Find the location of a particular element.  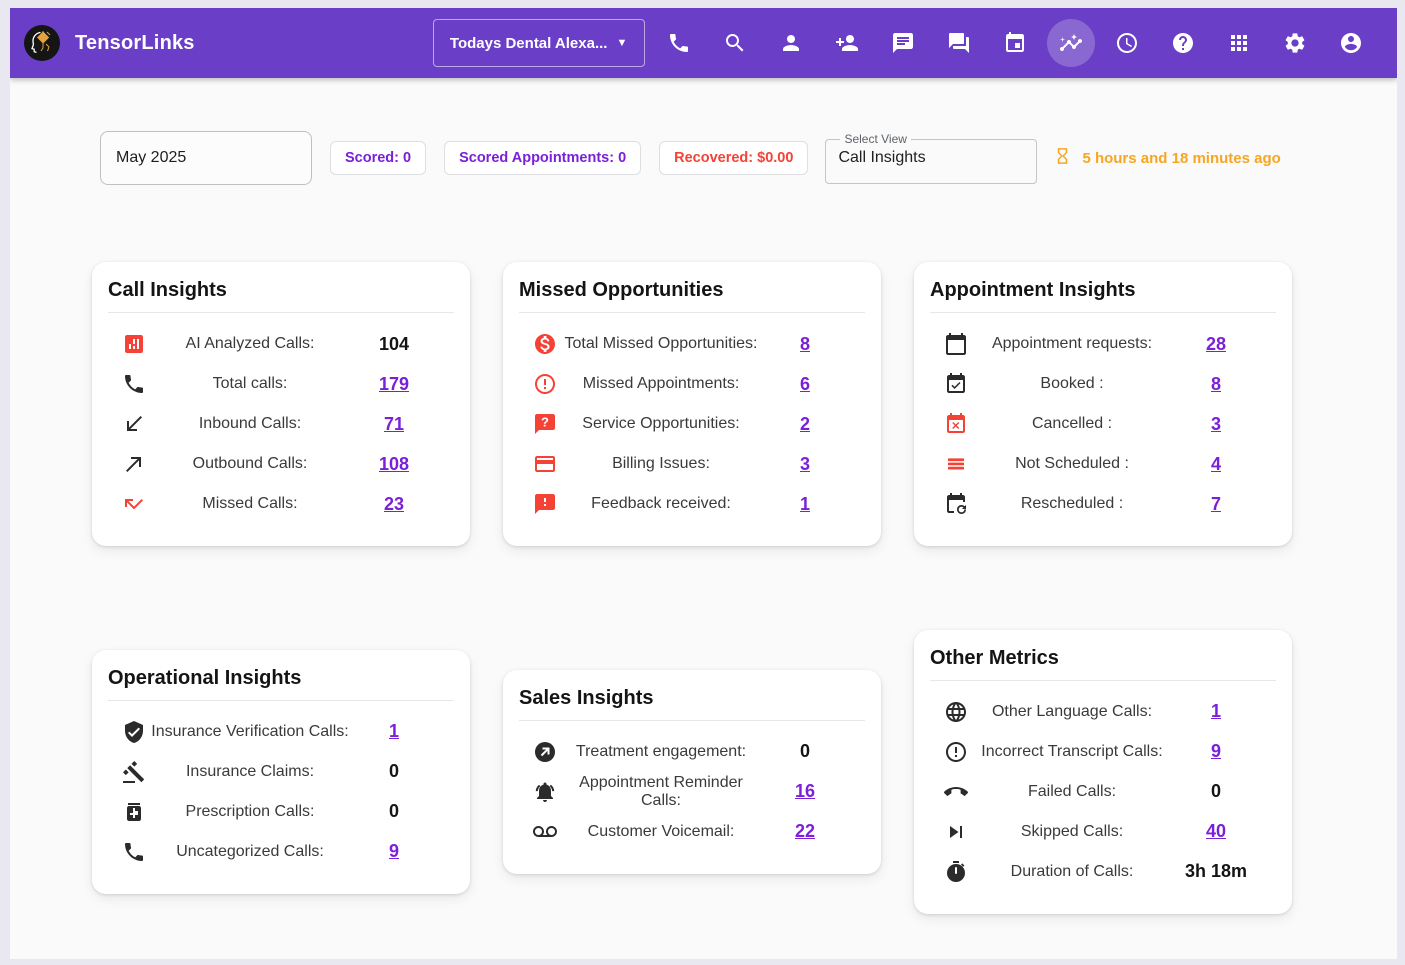

metric-row: ? Service Opportunities: 2 is located at coordinates (692, 424).